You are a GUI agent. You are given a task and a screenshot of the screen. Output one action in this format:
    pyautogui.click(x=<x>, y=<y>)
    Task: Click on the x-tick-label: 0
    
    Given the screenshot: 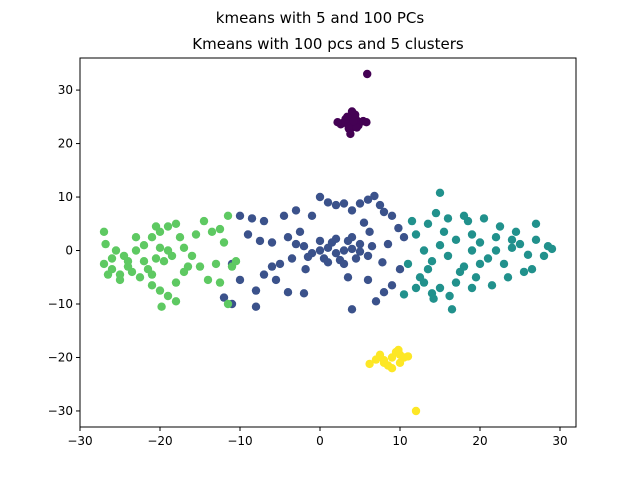 What is the action you would take?
    pyautogui.click(x=320, y=441)
    